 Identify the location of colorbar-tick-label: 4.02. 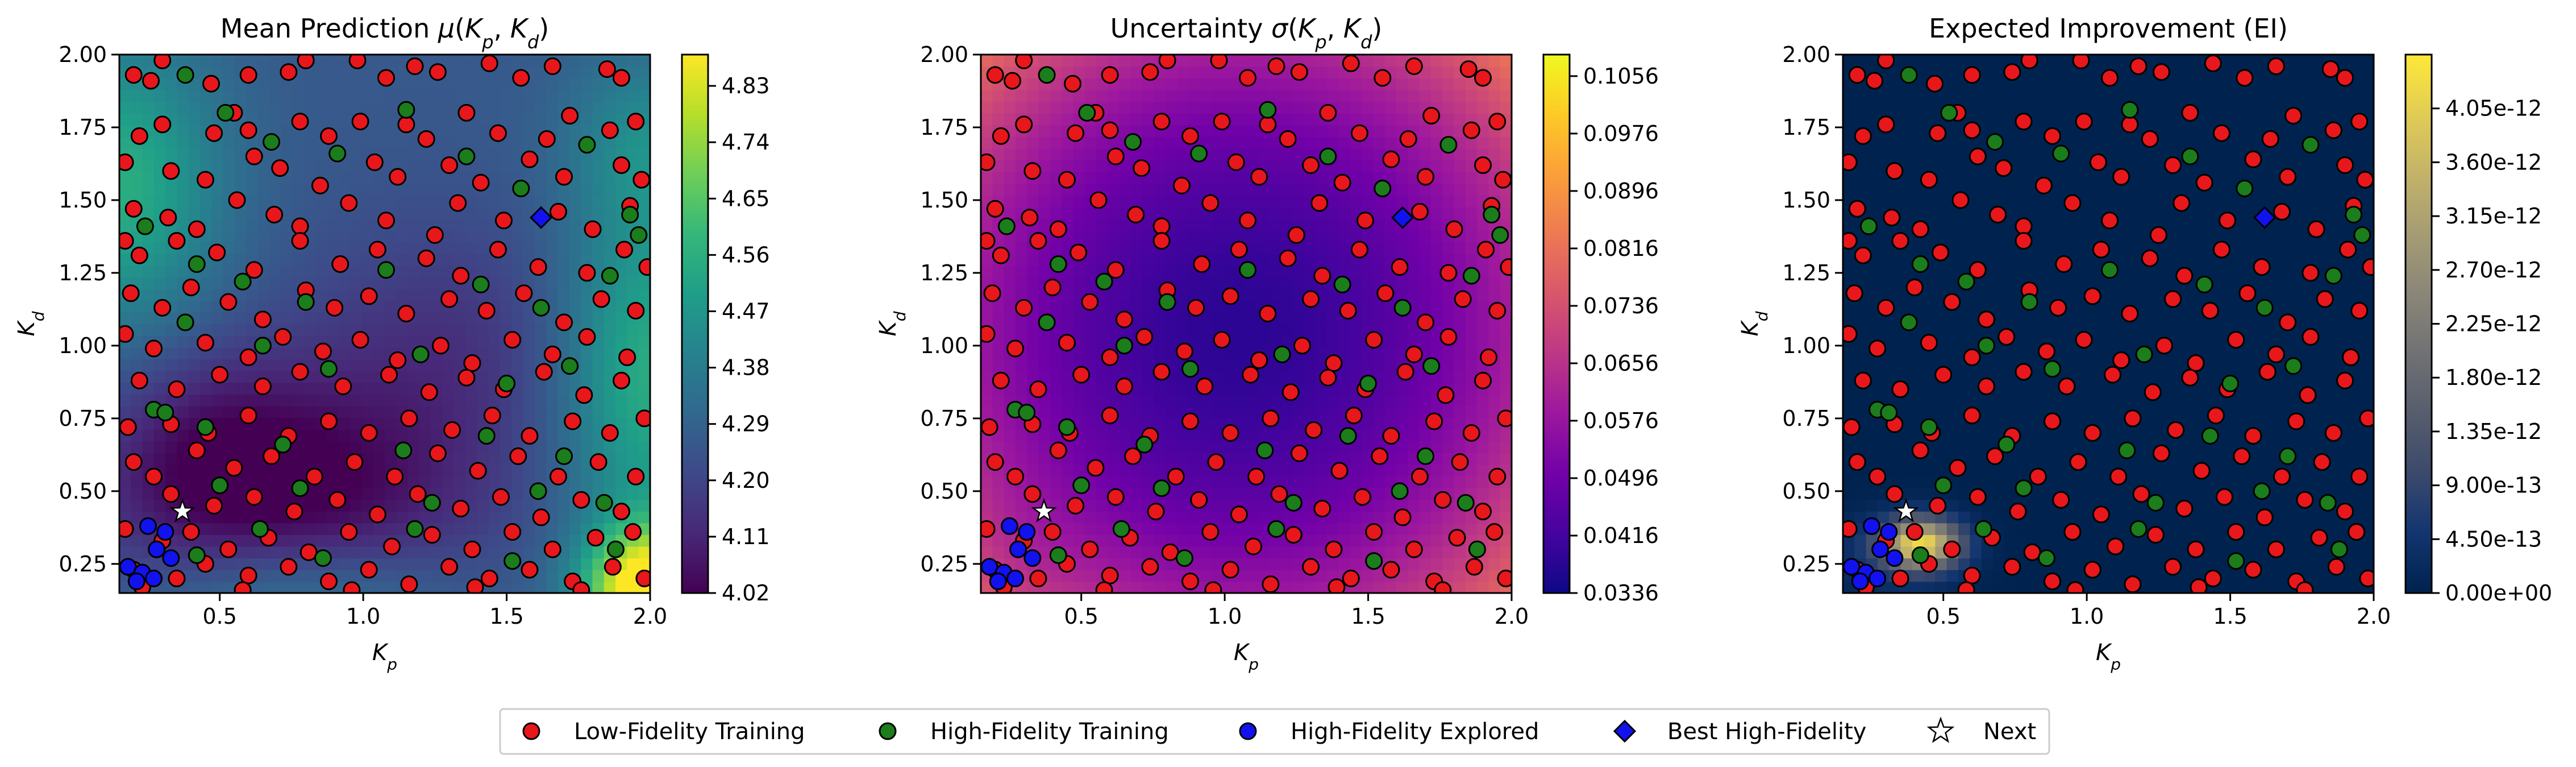
(746, 593).